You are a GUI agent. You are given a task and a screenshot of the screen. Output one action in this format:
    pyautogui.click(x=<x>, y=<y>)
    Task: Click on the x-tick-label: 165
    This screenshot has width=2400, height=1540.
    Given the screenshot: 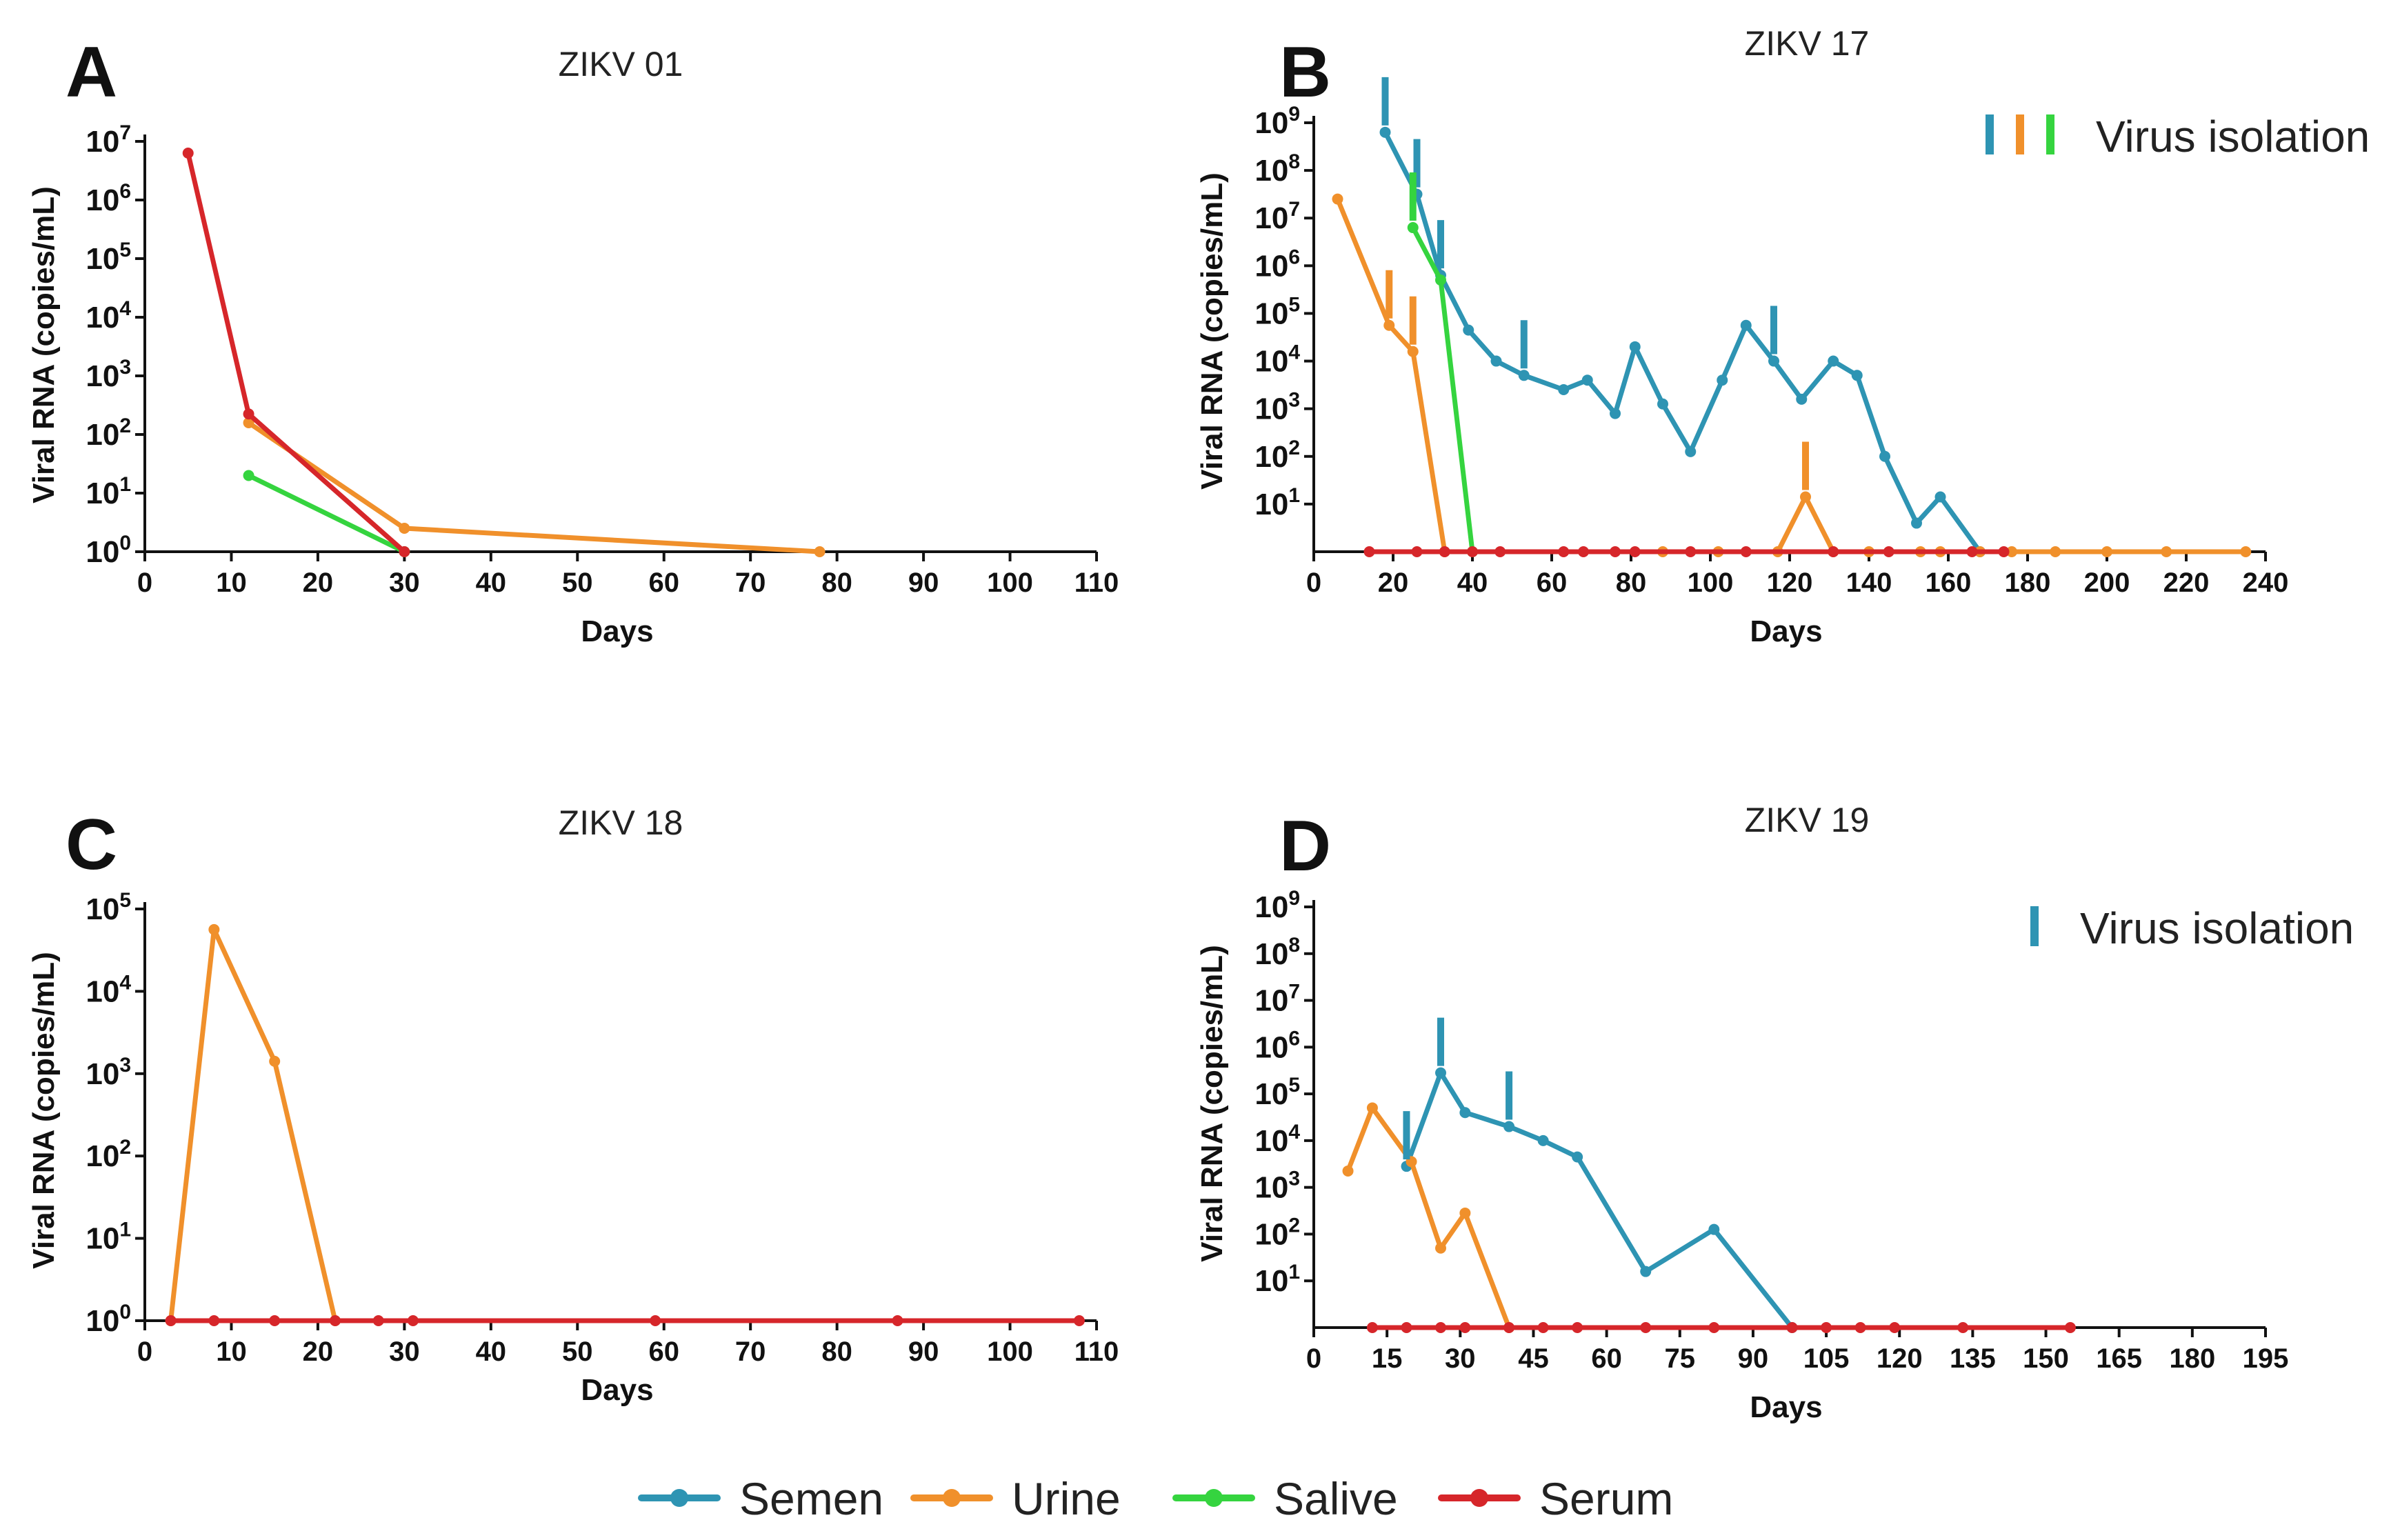 What is the action you would take?
    pyautogui.click(x=2119, y=1359)
    